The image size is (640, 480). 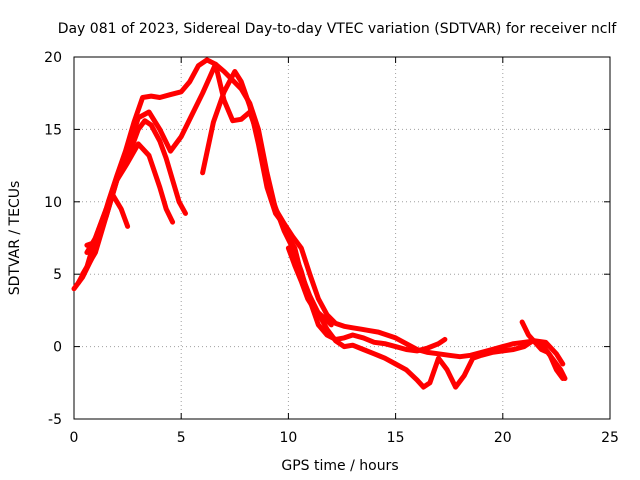 I want to click on y-tick-label: 0, so click(x=57, y=348).